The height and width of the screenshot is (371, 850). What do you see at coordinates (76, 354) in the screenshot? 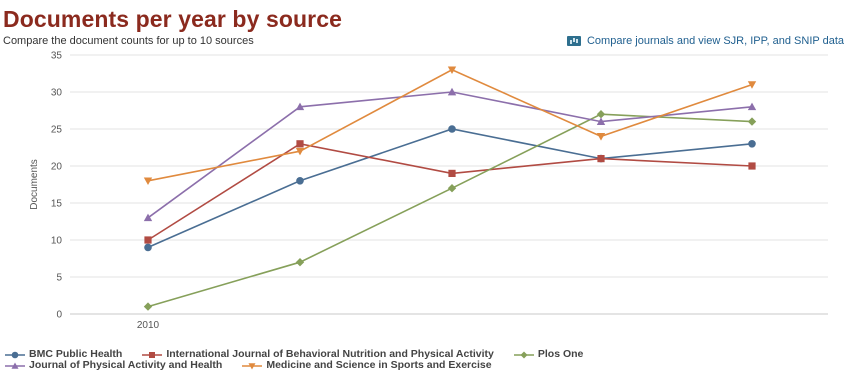
I see `legend-label: BMC Public Health` at bounding box center [76, 354].